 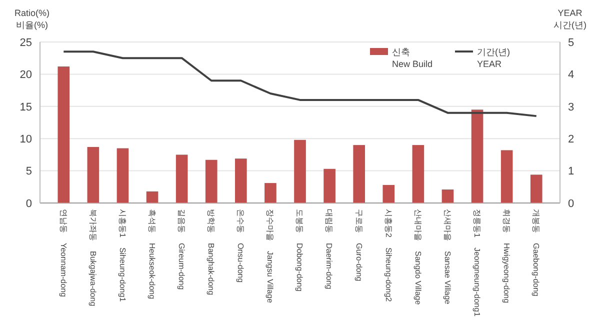 What do you see at coordinates (63, 253) in the screenshot?
I see `category-label: 연남동 Yeonnam-dong` at bounding box center [63, 253].